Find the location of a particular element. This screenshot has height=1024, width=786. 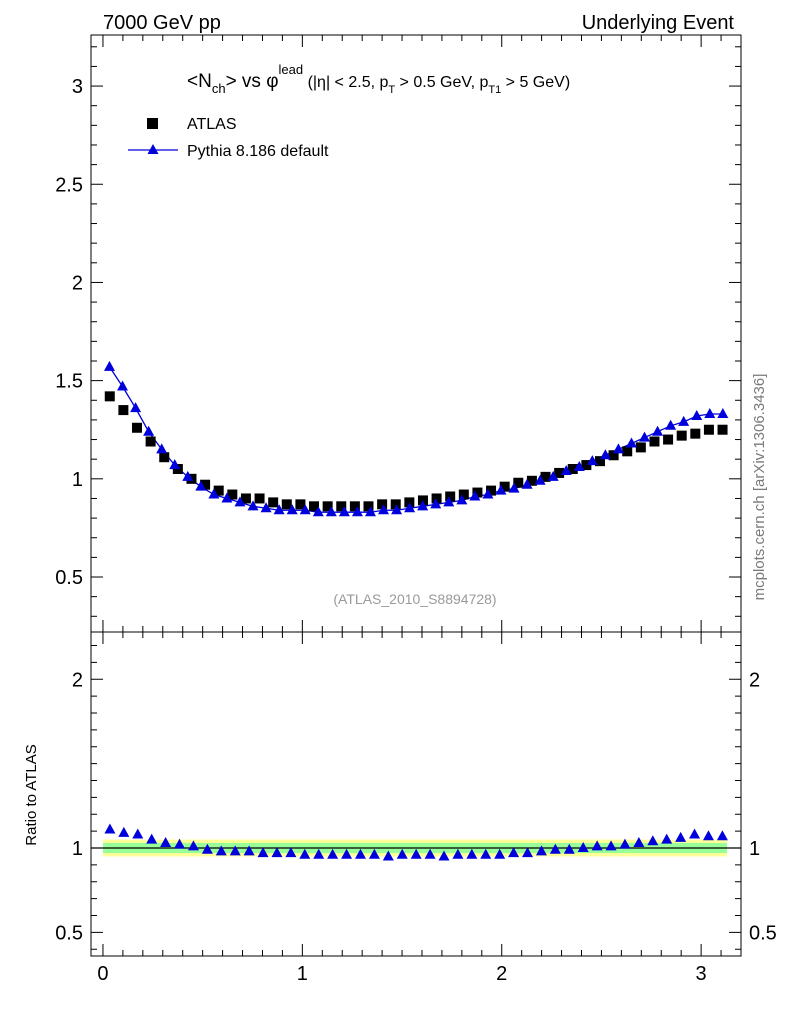

legend-label-mc: Pythia 8.186 default is located at coordinates (258, 151).